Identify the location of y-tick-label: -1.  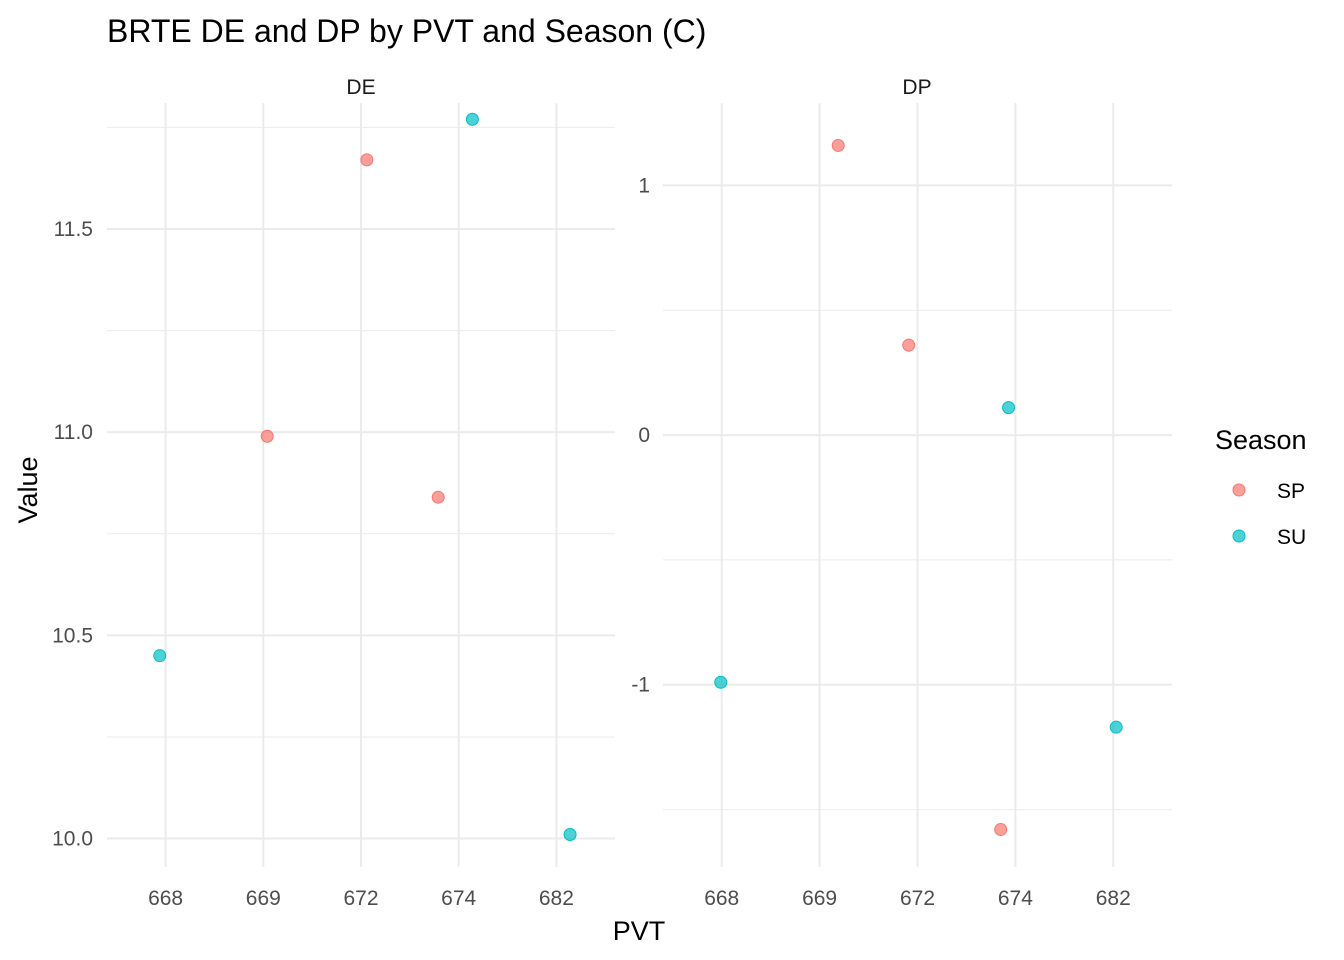
(640, 685).